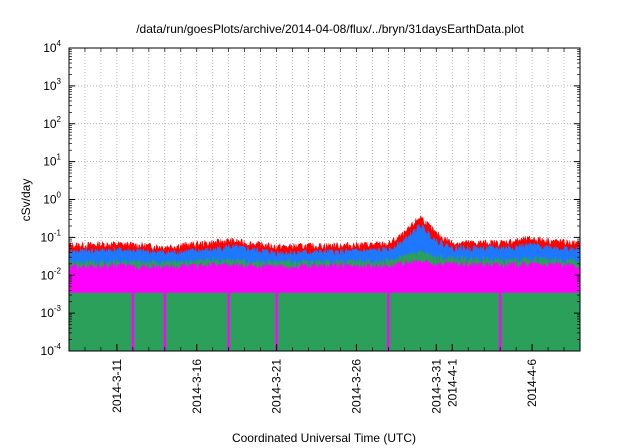  I want to click on y-tick-label: 10⁴, so click(52, 47).